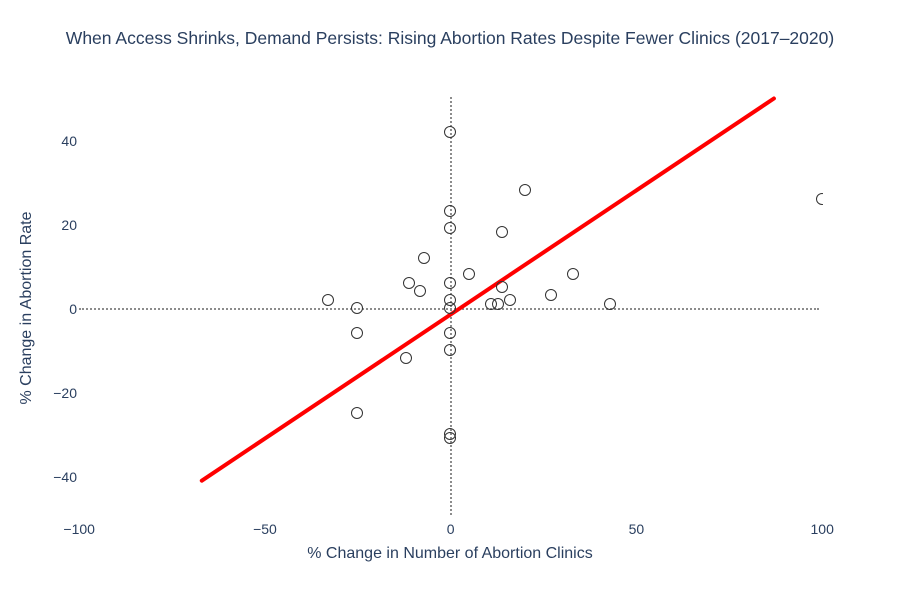 Image resolution: width=900 pixels, height=600 pixels. Describe the element at coordinates (450, 553) in the screenshot. I see `x-axis-title: % Change in Number of Abortion Clinics` at that location.